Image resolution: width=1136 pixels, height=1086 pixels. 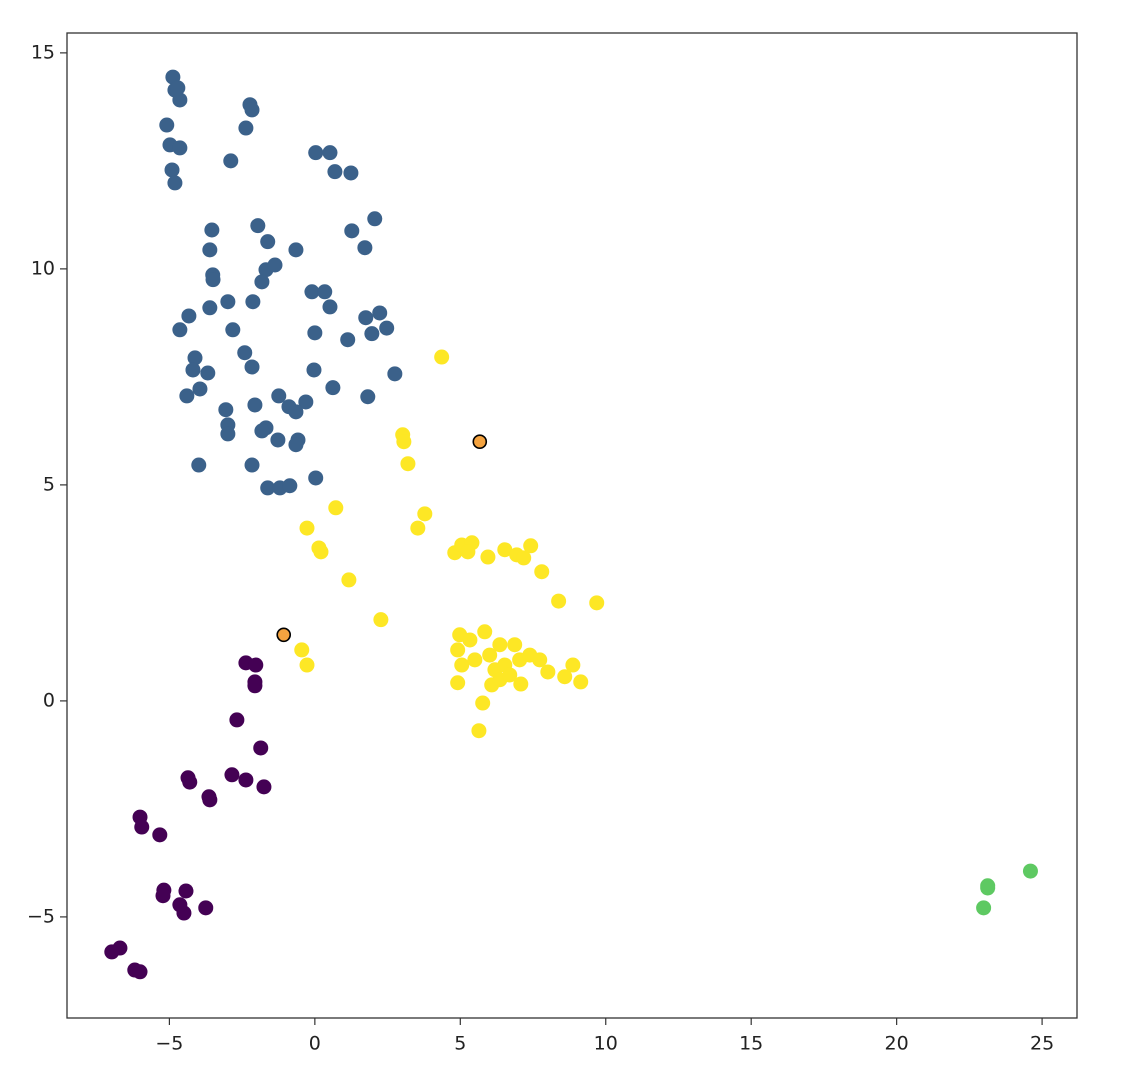 What do you see at coordinates (460, 1044) in the screenshot?
I see `x-tick-label: 5` at bounding box center [460, 1044].